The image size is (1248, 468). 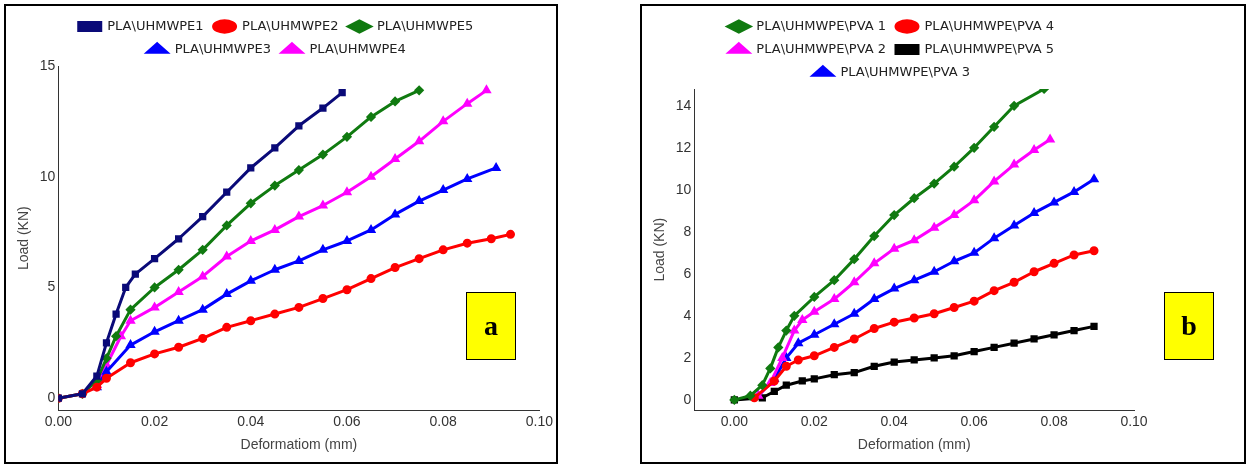 What do you see at coordinates (290, 25) in the screenshot?
I see `legend-label: PLA\UHMWPE2` at bounding box center [290, 25].